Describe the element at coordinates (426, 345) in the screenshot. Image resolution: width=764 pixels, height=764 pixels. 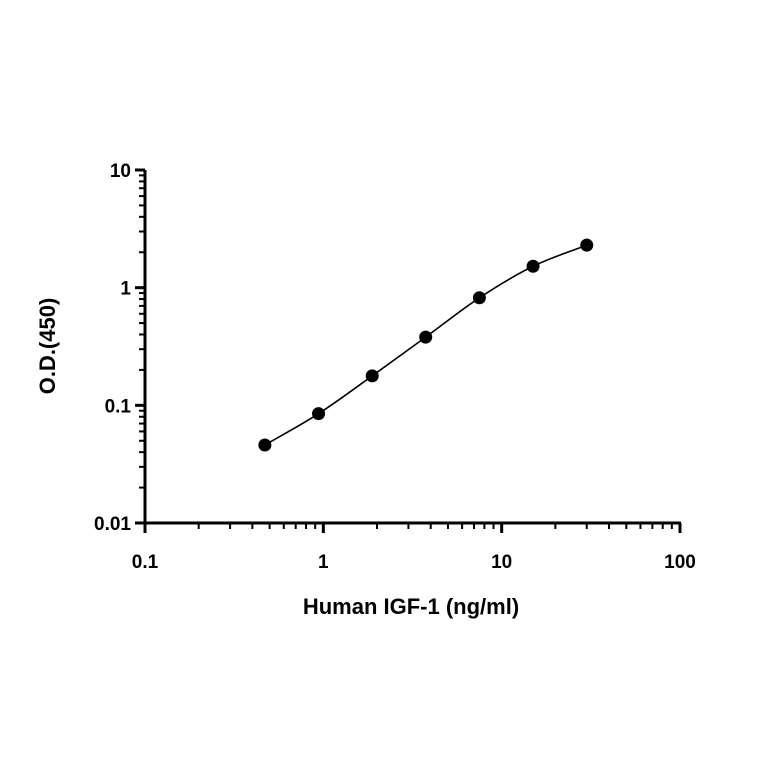
I see `data-points` at that location.